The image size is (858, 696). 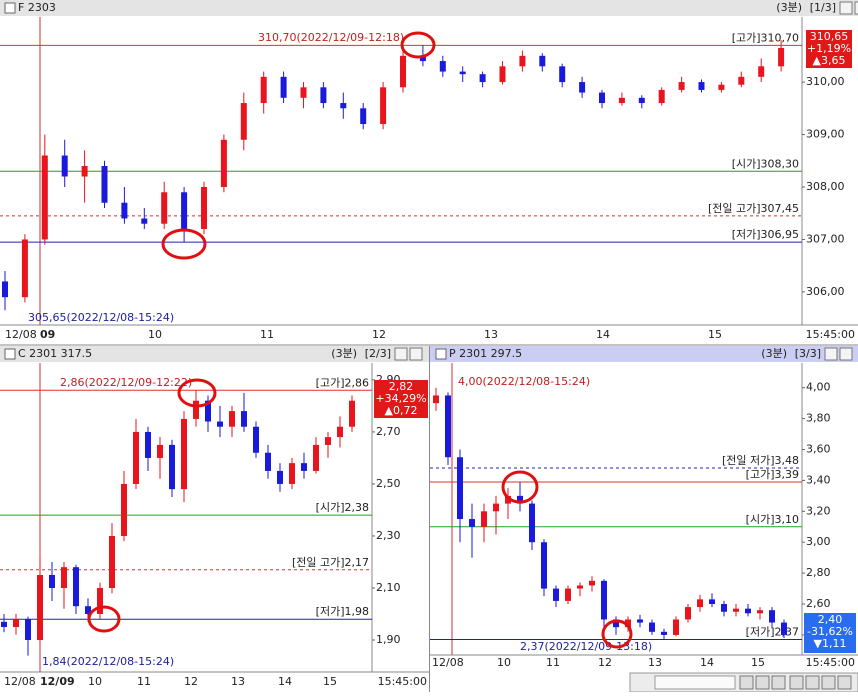 What do you see at coordinates (378, 353) in the screenshot?
I see `page-indicator: [2/3]` at bounding box center [378, 353].